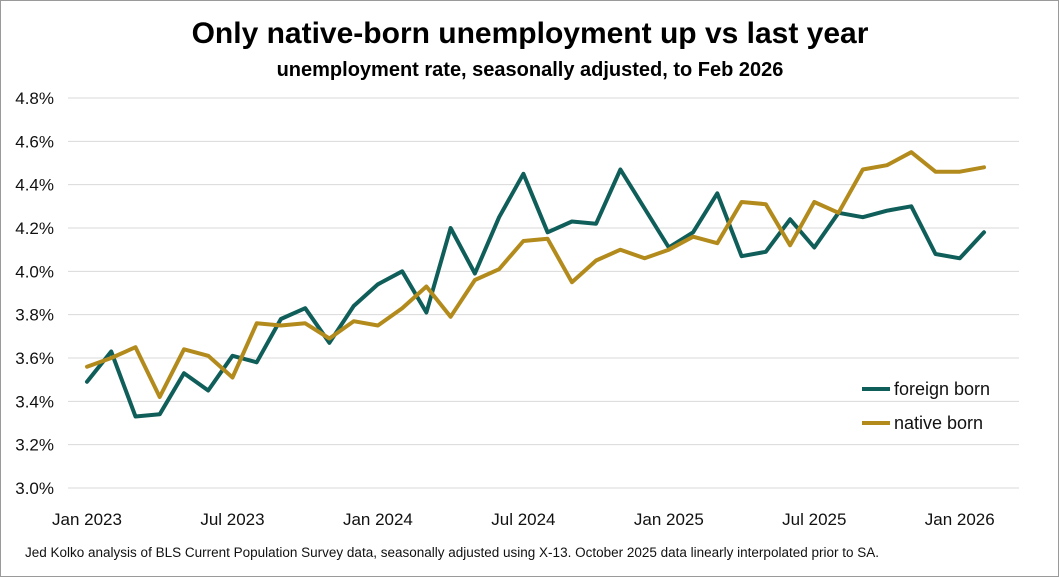 Image resolution: width=1059 pixels, height=577 pixels. What do you see at coordinates (669, 519) in the screenshot?
I see `x-tick-label: Jan 2025` at bounding box center [669, 519].